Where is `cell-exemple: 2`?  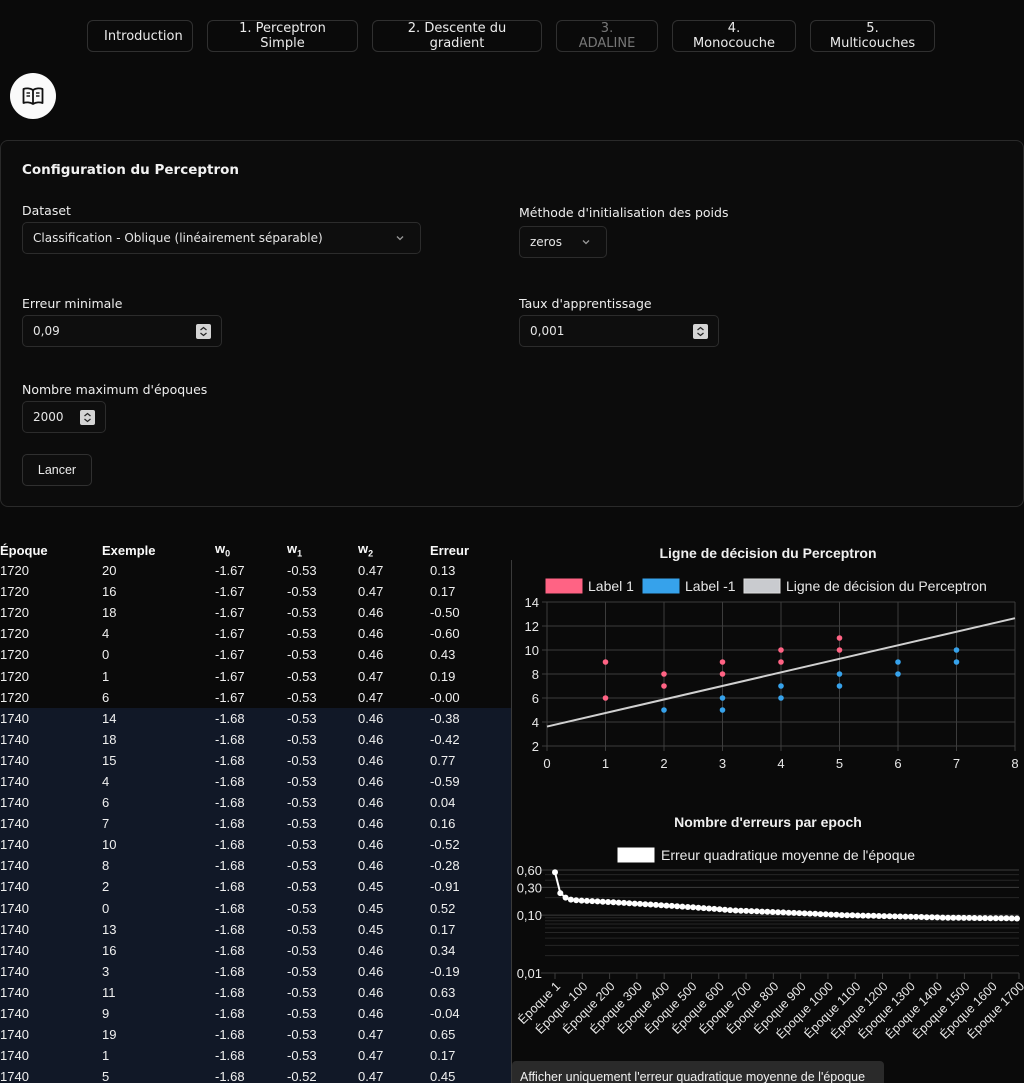
cell-exemple: 2 is located at coordinates (158, 887).